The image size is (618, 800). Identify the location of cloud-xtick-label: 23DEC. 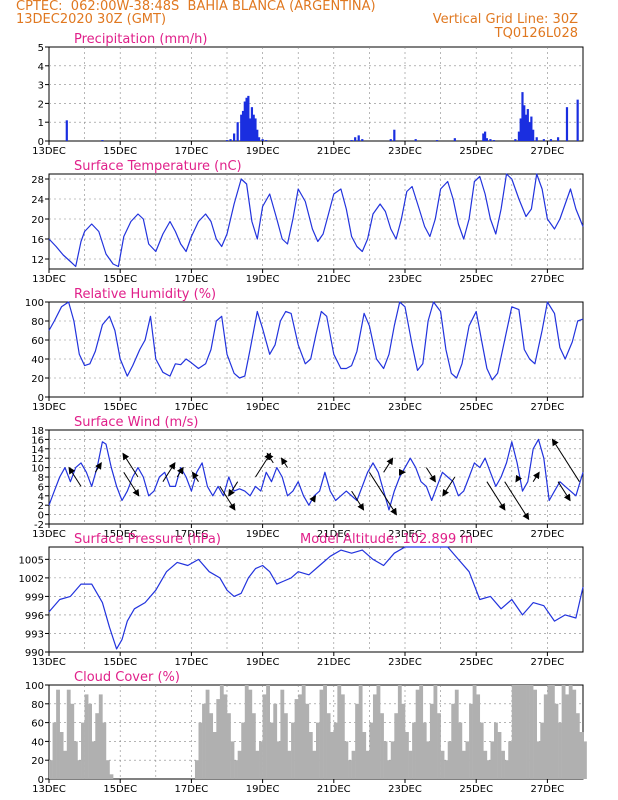
(405, 789).